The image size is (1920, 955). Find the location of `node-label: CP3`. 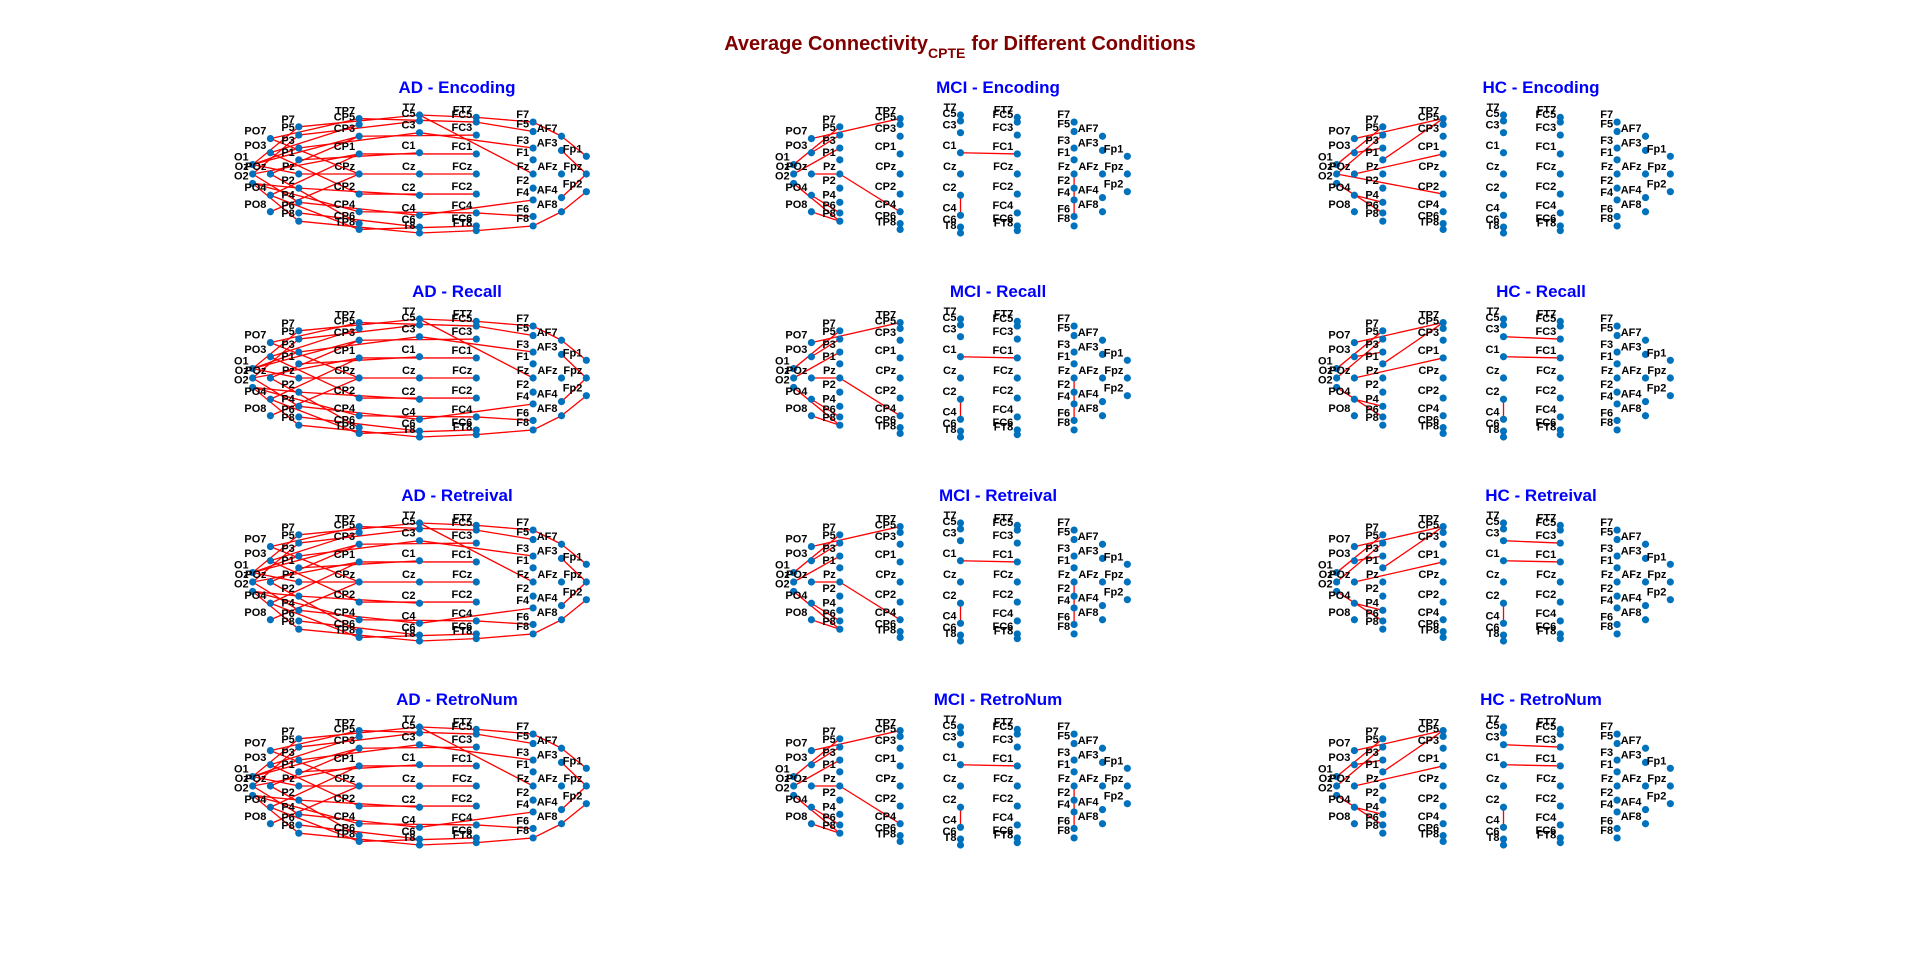

node-label: CP3 is located at coordinates (1428, 129).